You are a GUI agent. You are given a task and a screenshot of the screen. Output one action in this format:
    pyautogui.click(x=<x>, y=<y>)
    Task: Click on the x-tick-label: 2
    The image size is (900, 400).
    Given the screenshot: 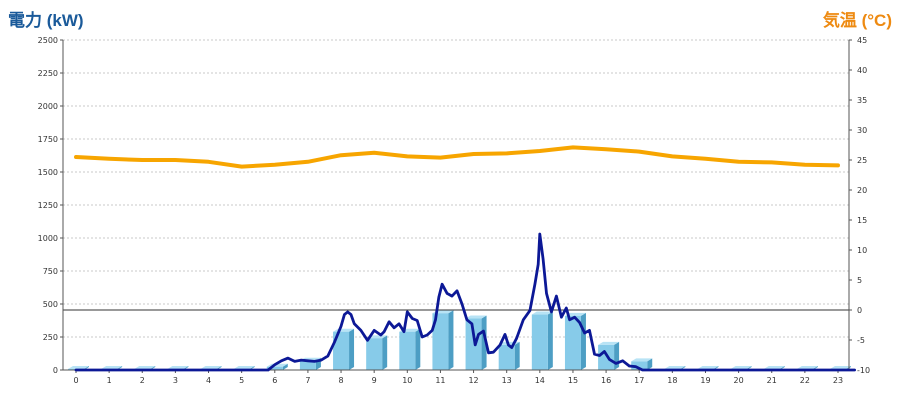 What is the action you would take?
    pyautogui.click(x=142, y=380)
    